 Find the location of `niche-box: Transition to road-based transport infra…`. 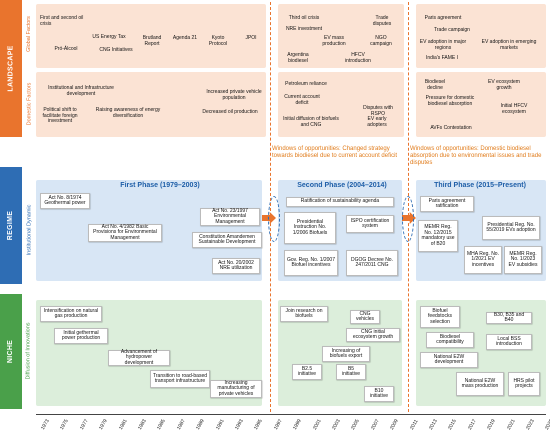

niche-box: Transition to road-based transport infra… is located at coordinates (180, 379).